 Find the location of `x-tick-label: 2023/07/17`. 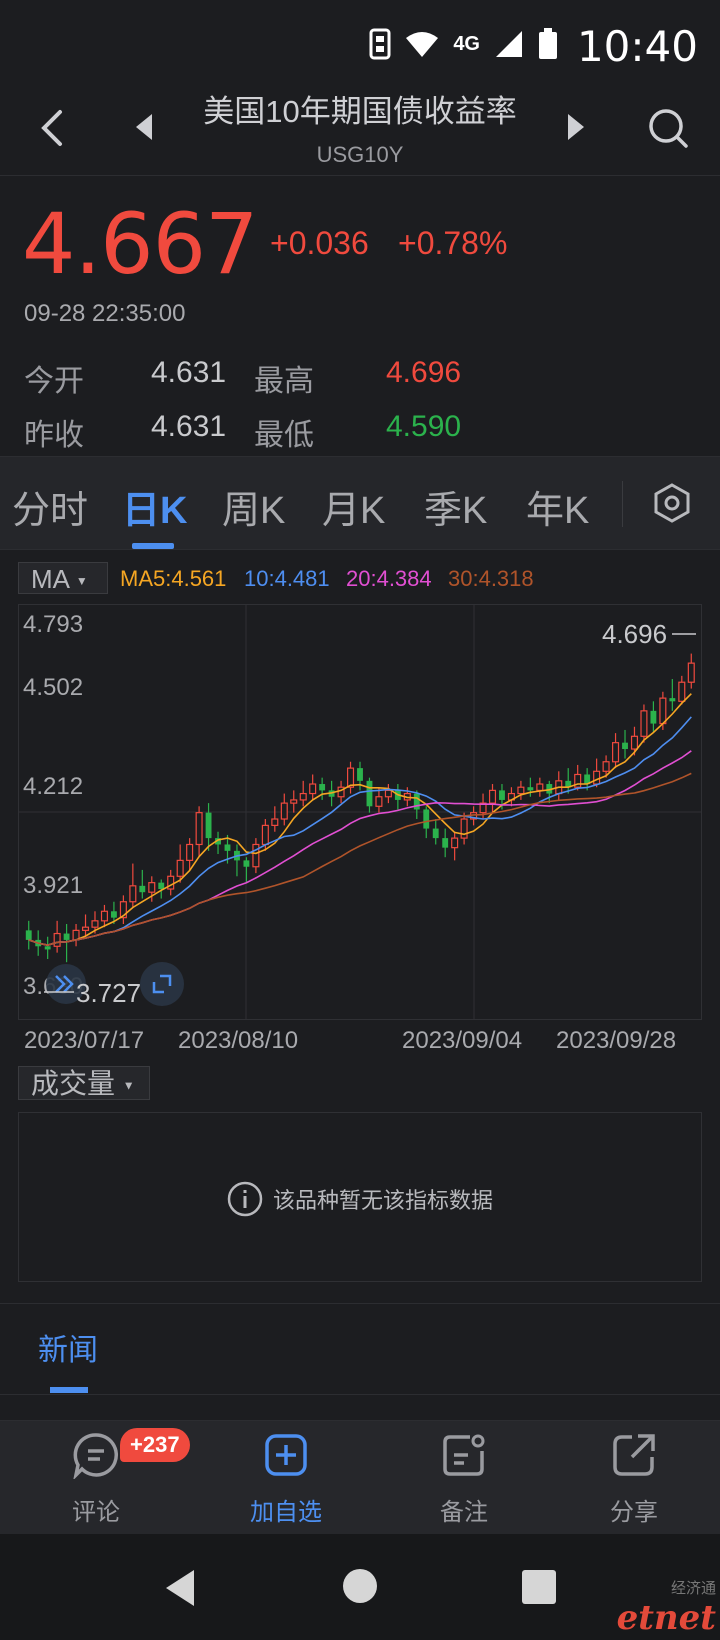

x-tick-label: 2023/07/17 is located at coordinates (84, 1040).